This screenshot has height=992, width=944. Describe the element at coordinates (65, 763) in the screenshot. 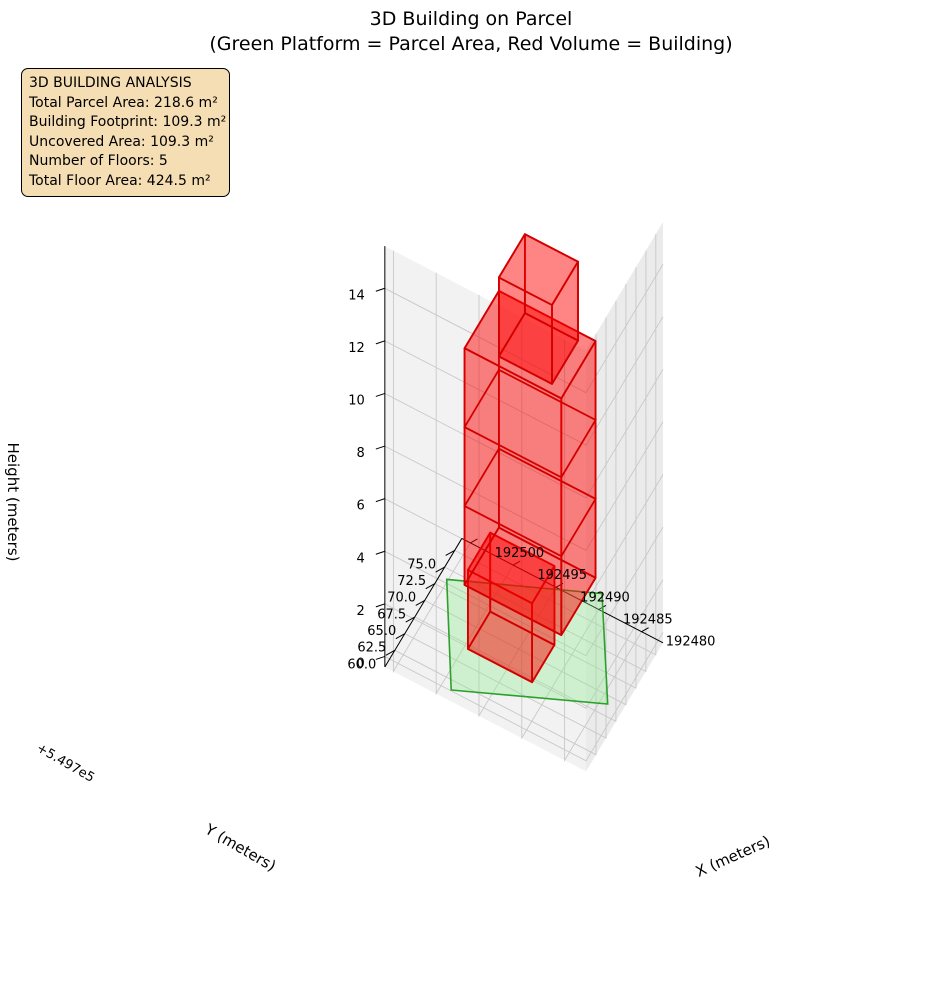

I see `y-offset-label: +5.497e5` at that location.